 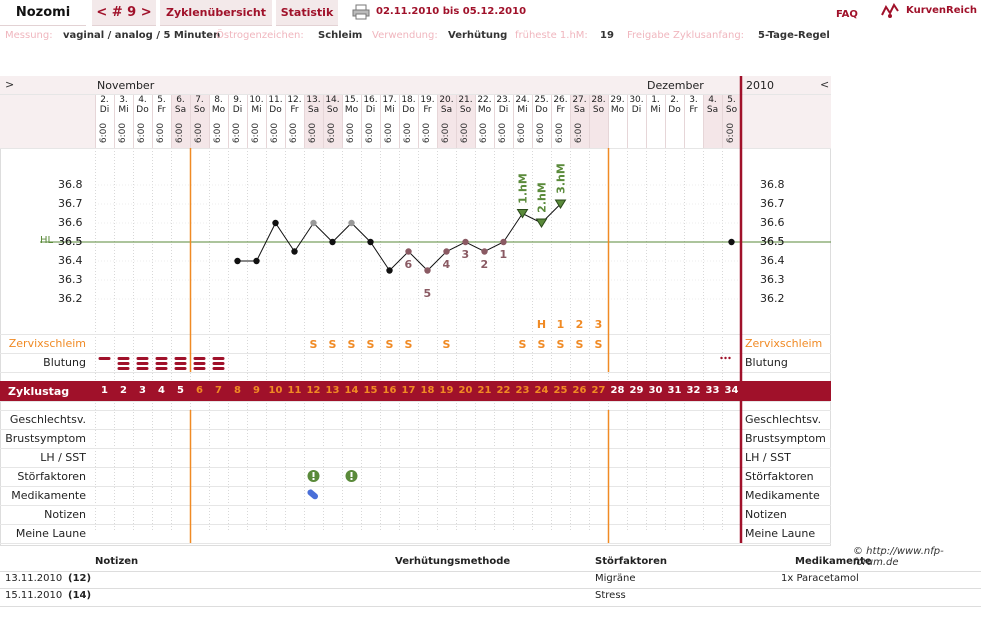 What do you see at coordinates (70, 184) in the screenshot?
I see `y-tick-label-left: 36.8` at bounding box center [70, 184].